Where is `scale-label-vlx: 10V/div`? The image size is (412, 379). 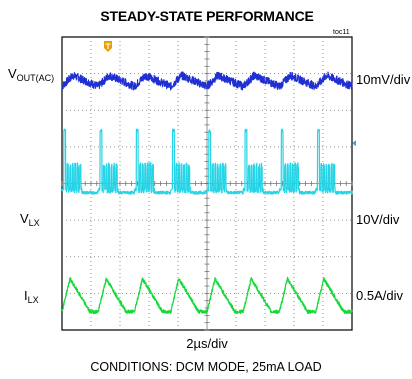 scale-label-vlx: 10V/div is located at coordinates (378, 219).